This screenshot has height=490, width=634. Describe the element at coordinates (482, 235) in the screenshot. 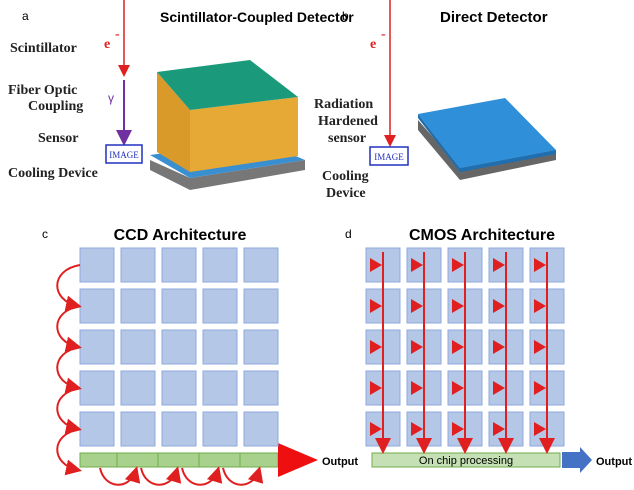

I see `panel-title: CMOS Architecture` at that location.